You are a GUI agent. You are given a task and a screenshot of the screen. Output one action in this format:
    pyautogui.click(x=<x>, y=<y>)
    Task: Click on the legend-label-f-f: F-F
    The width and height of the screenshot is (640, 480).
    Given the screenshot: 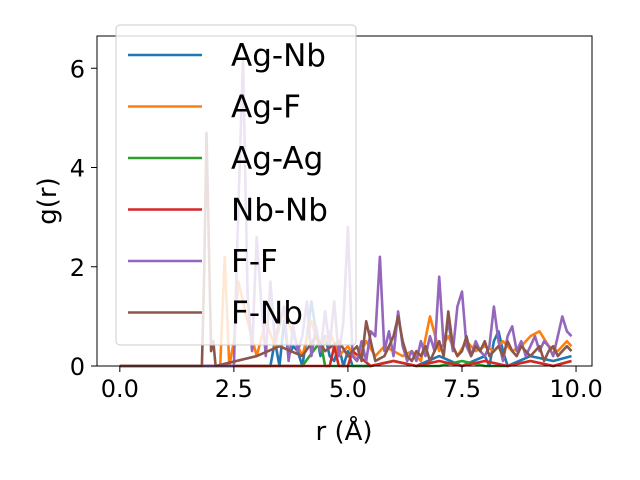 What is the action you would take?
    pyautogui.click(x=254, y=262)
    